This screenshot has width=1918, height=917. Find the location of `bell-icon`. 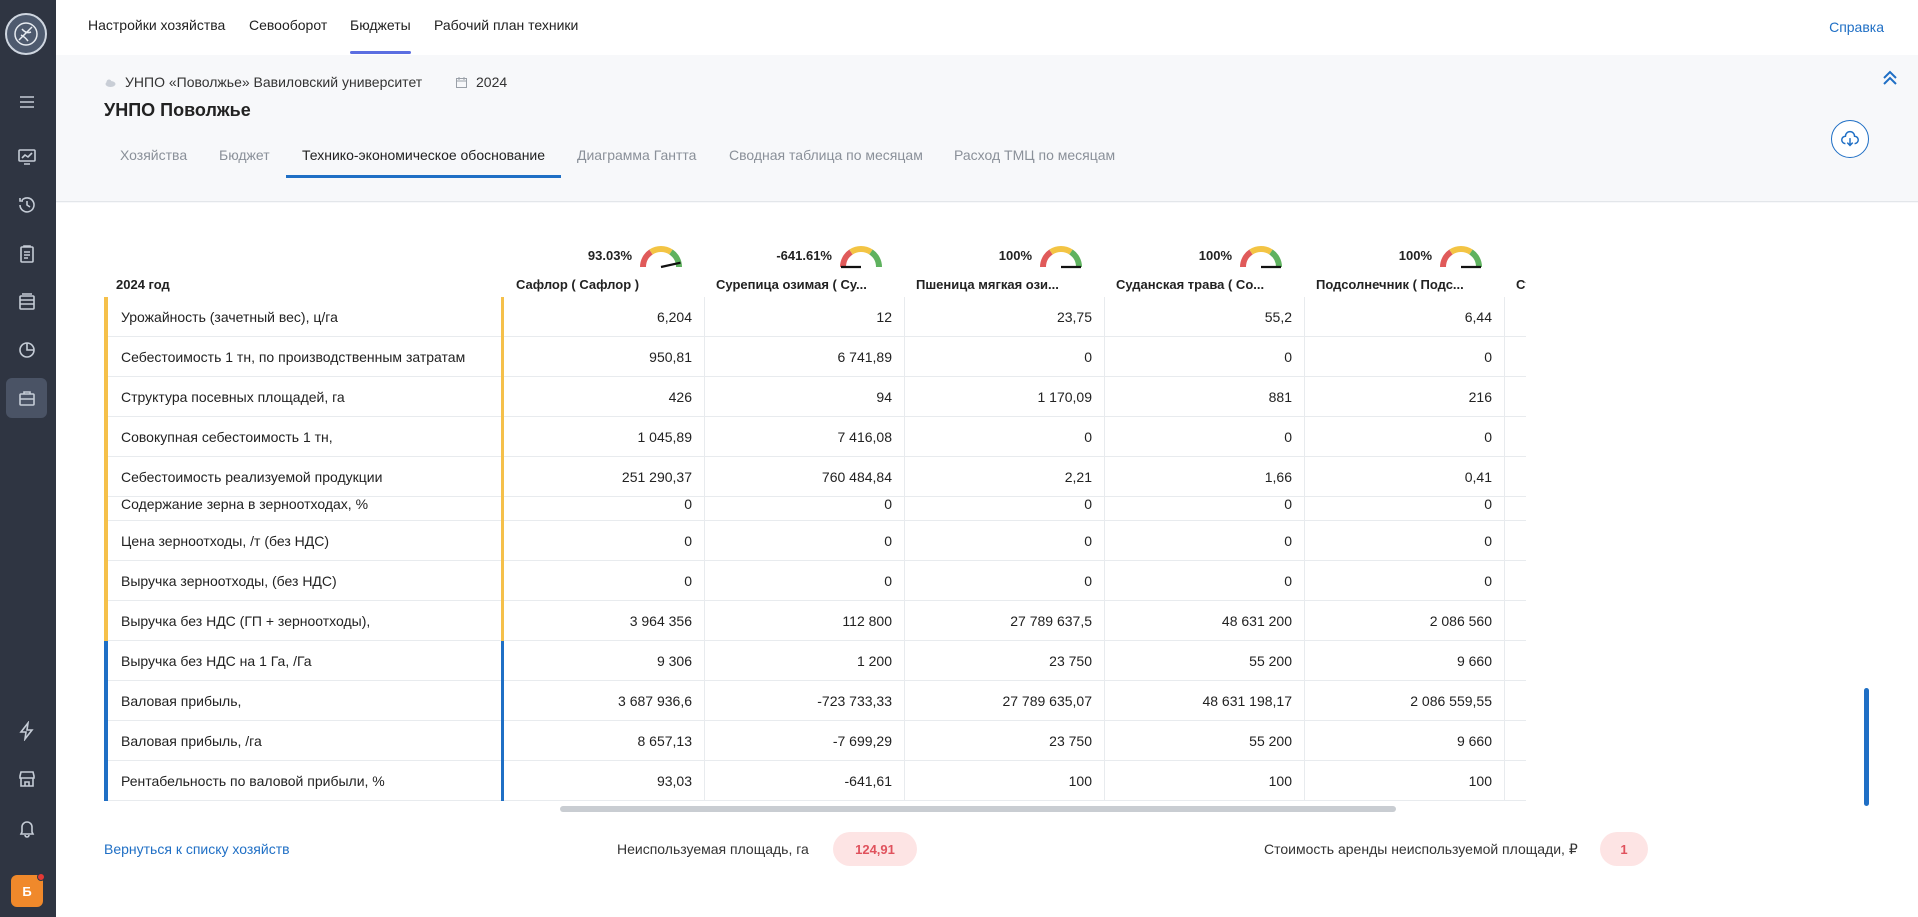

bell-icon is located at coordinates (27, 828).